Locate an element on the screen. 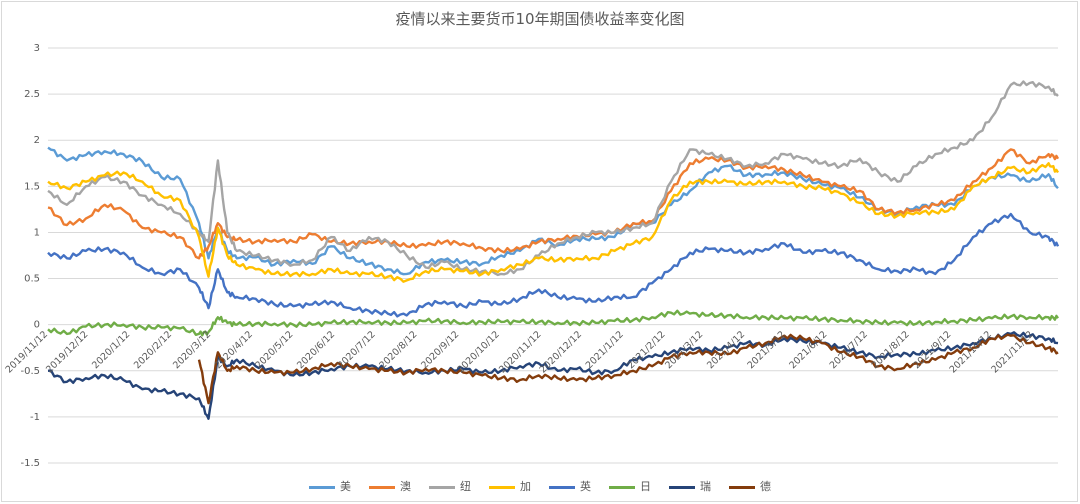  x-tick-label: 2021/9/12 is located at coordinates (932, 350).